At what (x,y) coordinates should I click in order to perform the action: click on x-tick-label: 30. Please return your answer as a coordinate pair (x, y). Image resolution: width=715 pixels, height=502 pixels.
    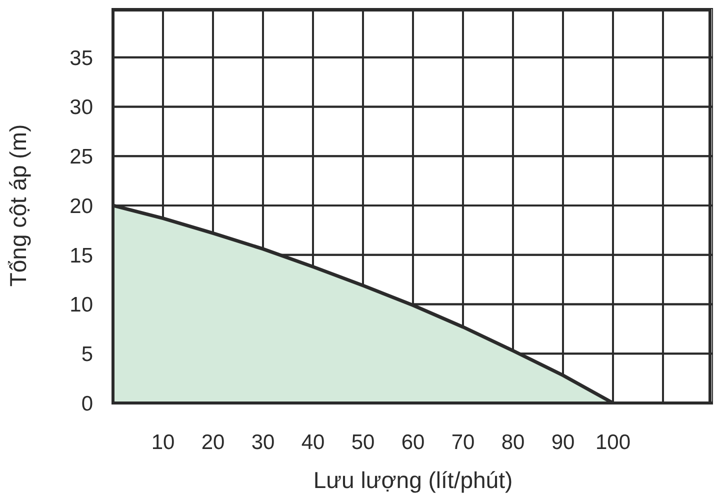
    Looking at the image, I should click on (263, 442).